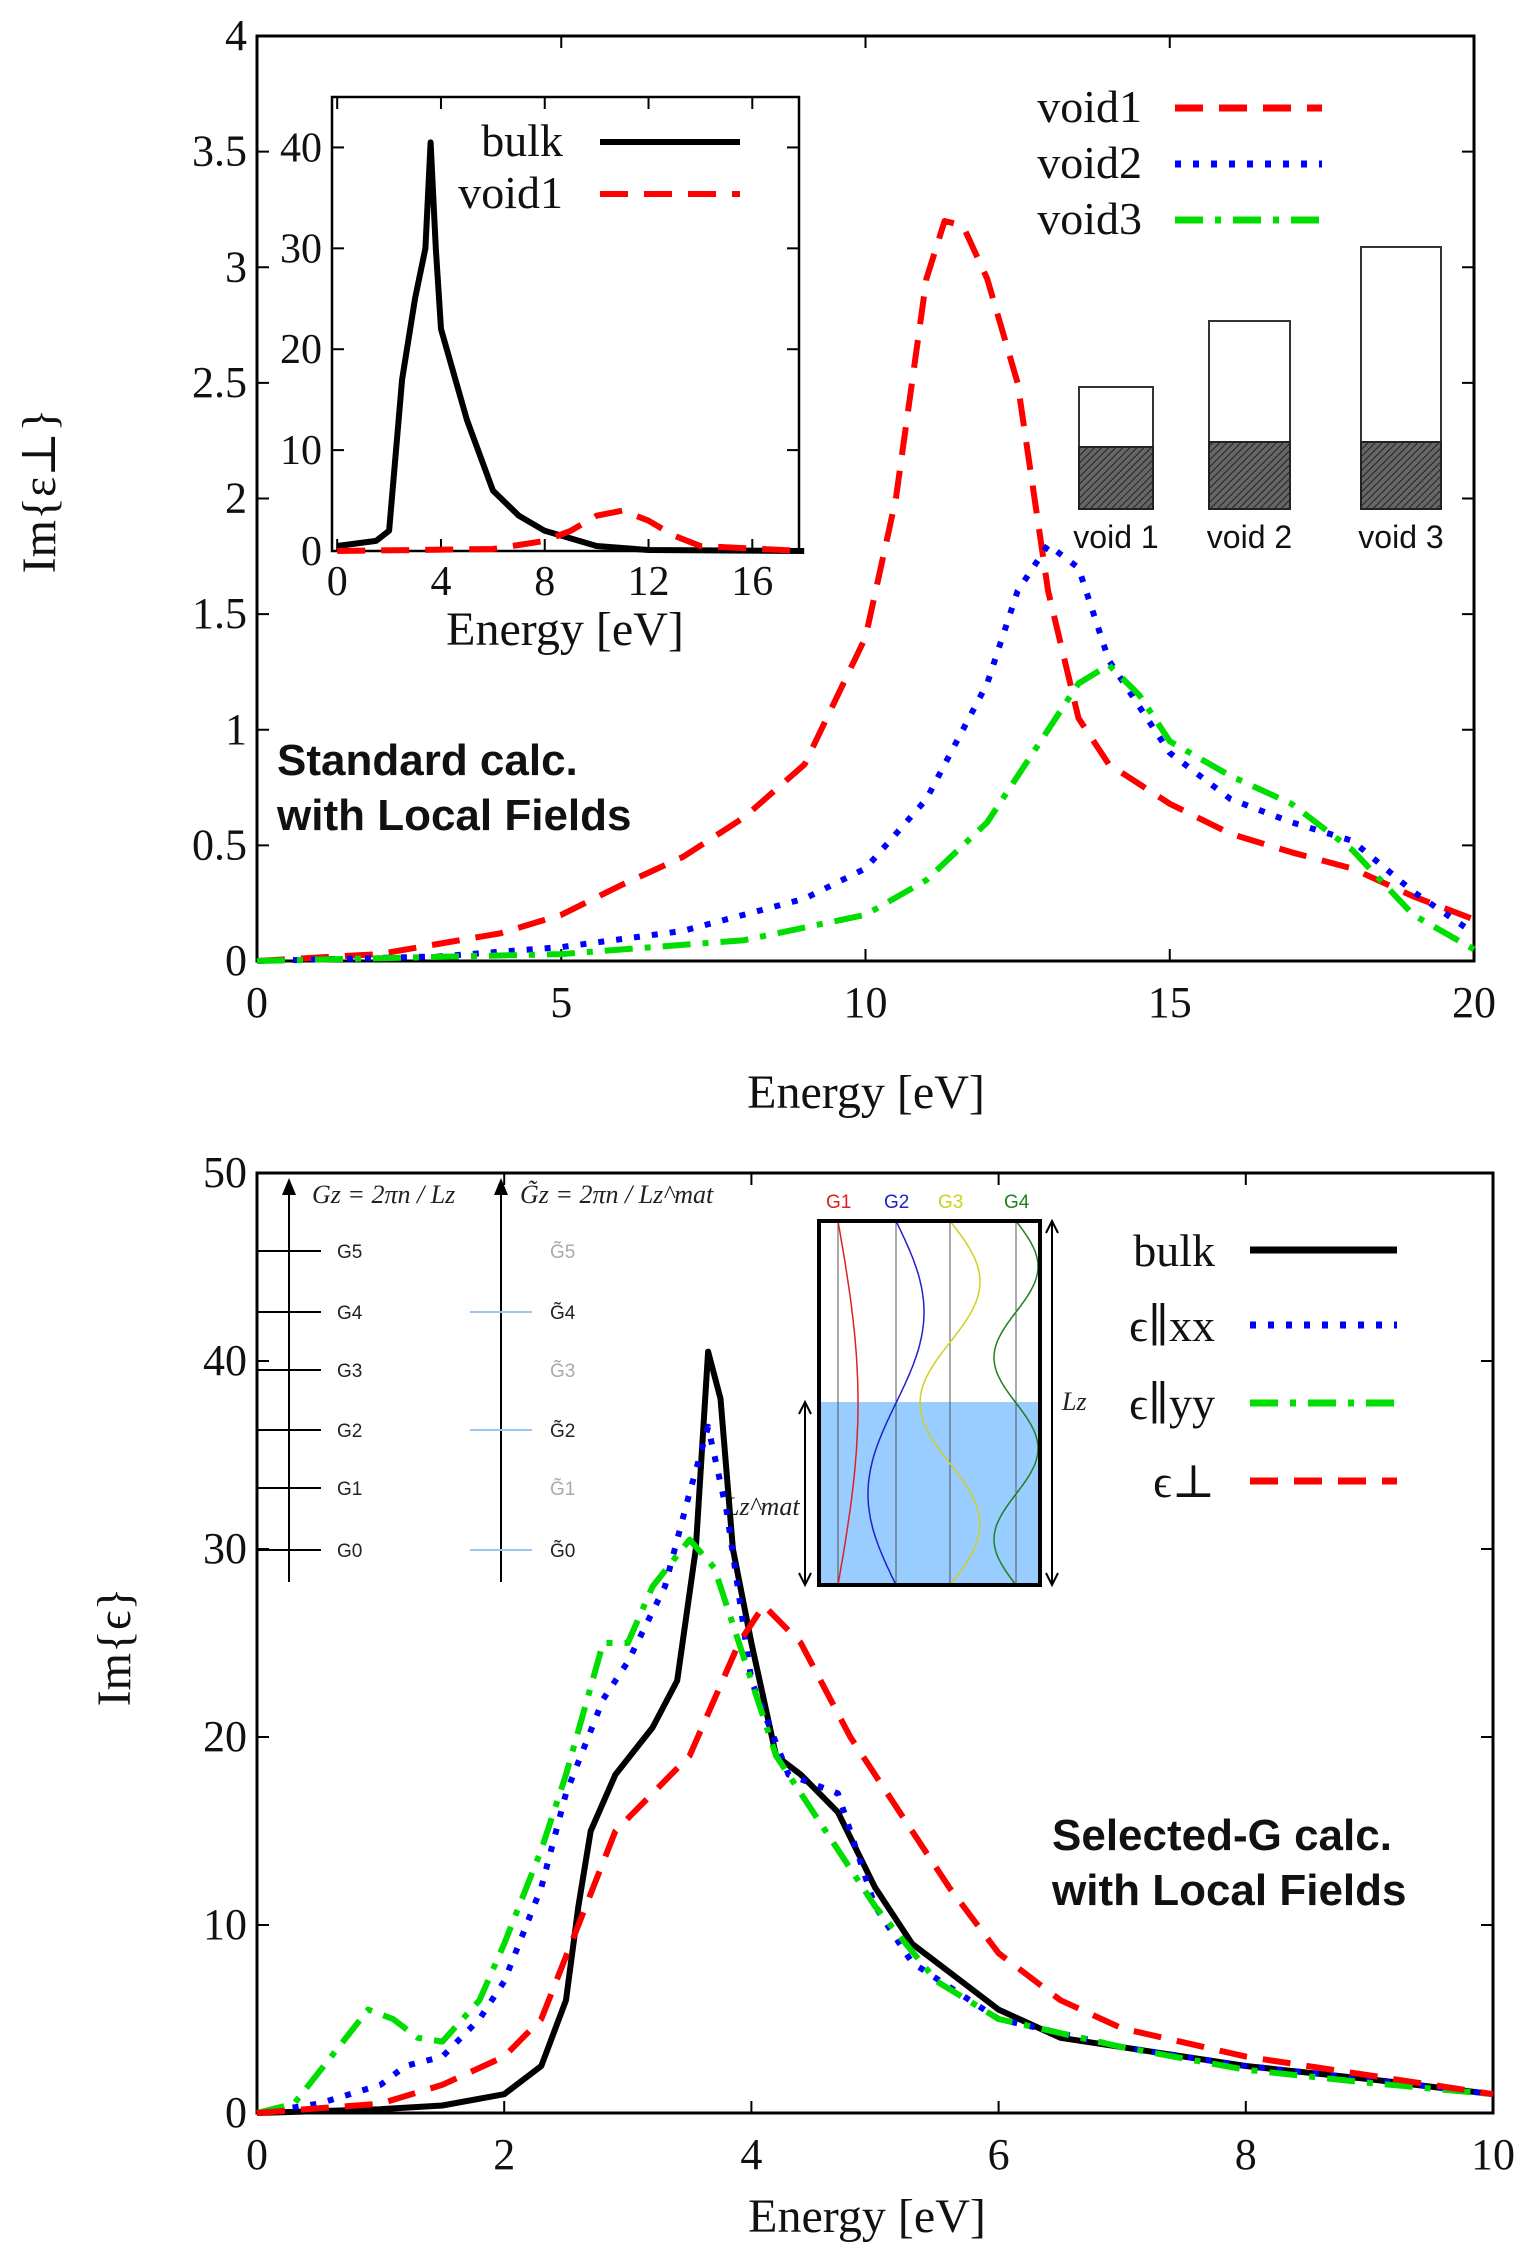  Describe the element at coordinates (510, 192) in the screenshot. I see `inset-legend-label: void1` at that location.